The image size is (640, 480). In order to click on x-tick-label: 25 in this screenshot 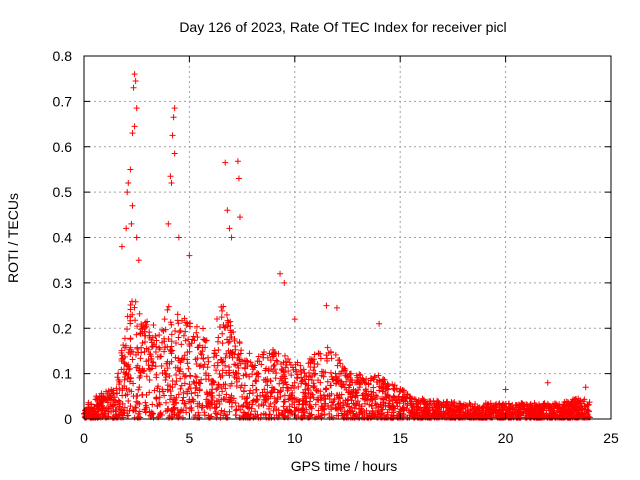, I will do `click(611, 438)`.